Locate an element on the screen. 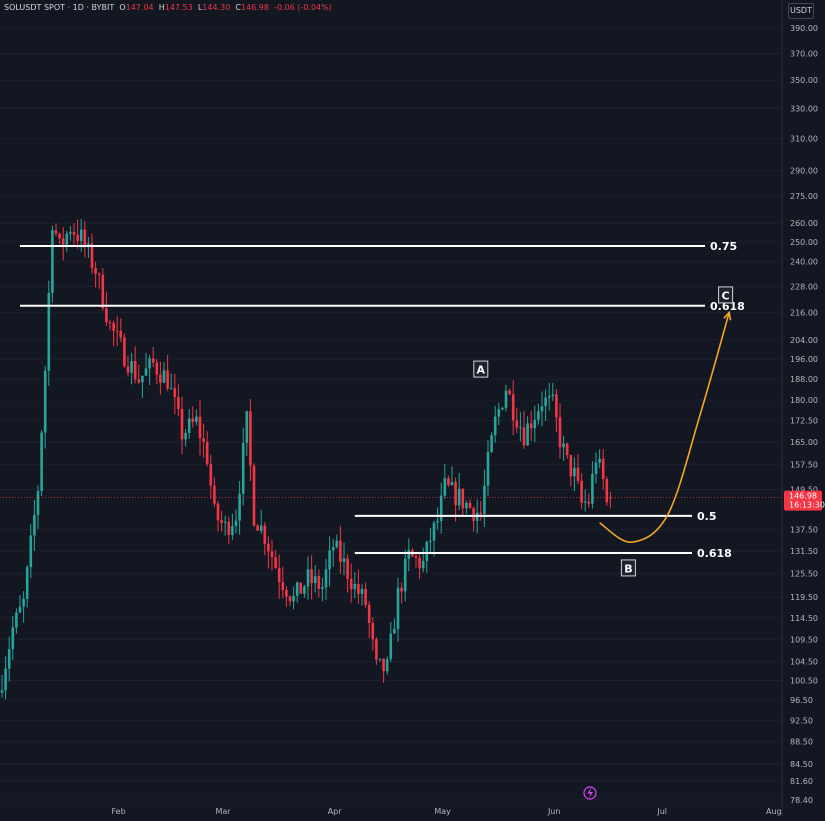  wave-label: B is located at coordinates (628, 568).